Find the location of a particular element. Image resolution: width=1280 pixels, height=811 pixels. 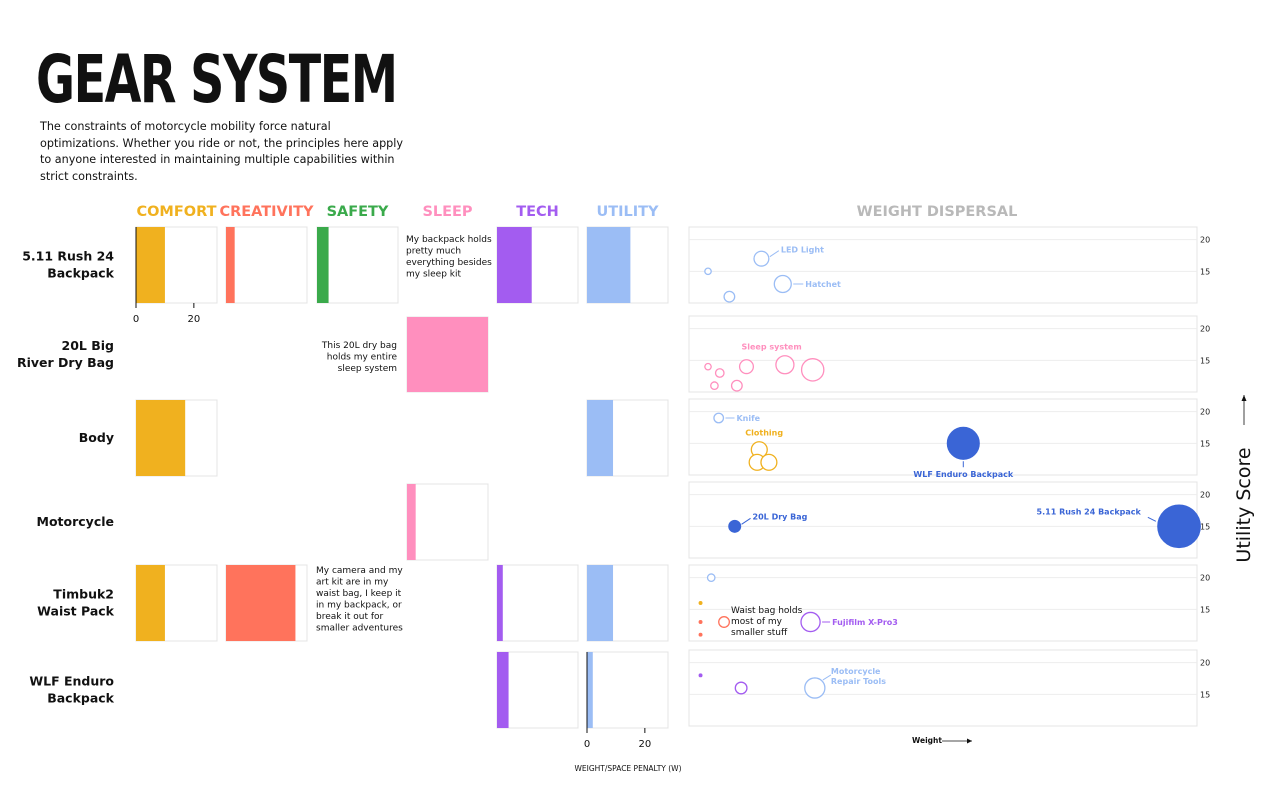

scatter-annotation-0-line-0: Waist bag holds is located at coordinates (767, 611).